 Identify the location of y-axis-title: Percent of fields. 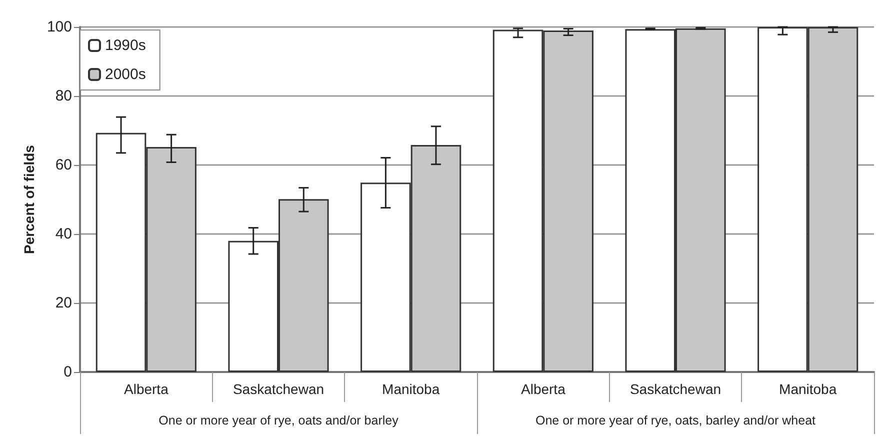
(29, 199).